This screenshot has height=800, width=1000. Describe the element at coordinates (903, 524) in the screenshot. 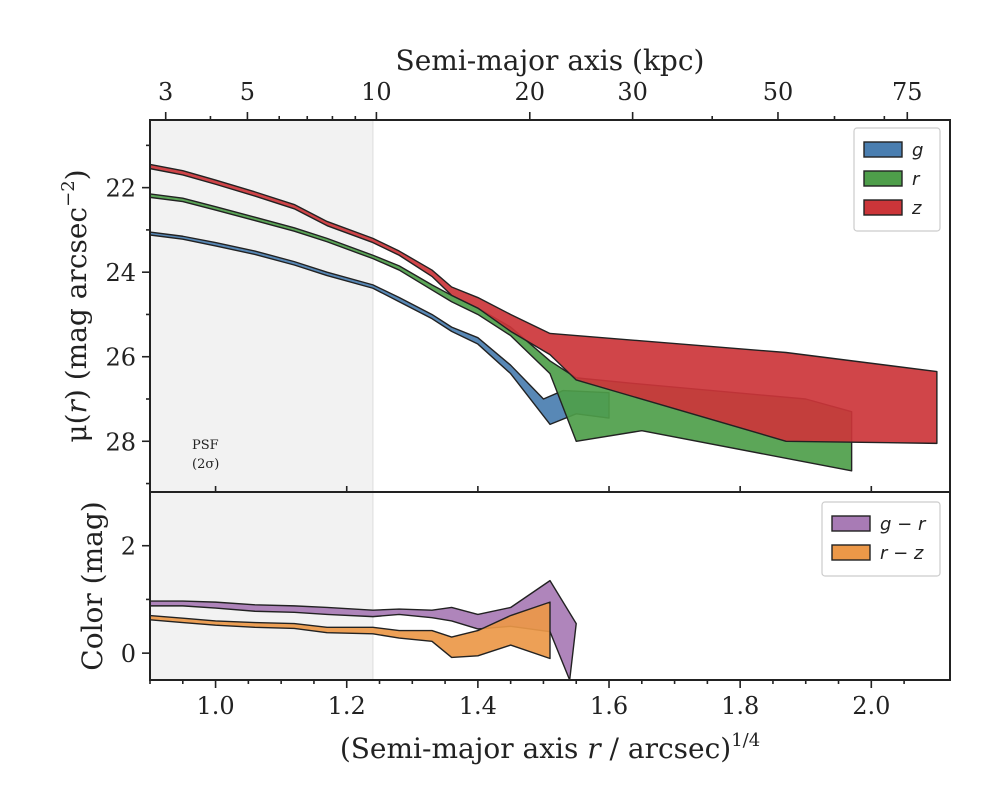

I see `legend-label: g − r` at that location.